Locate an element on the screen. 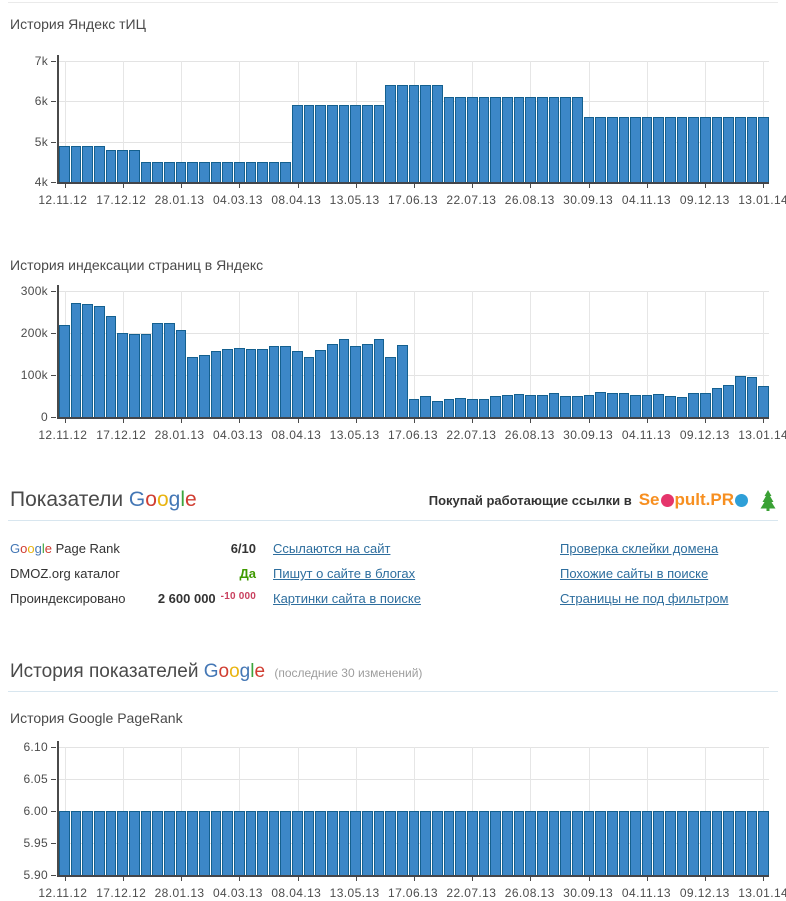 The width and height of the screenshot is (786, 901). banner-text: Покупай работающие ссылки в is located at coordinates (530, 500).